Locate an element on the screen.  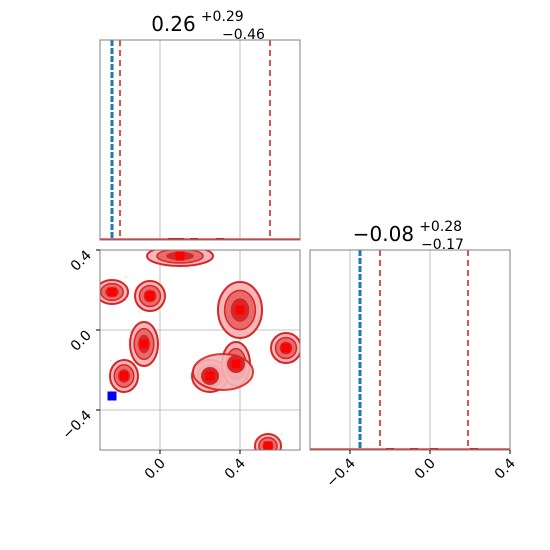
hist-param2-background is located at coordinates (410, 350).